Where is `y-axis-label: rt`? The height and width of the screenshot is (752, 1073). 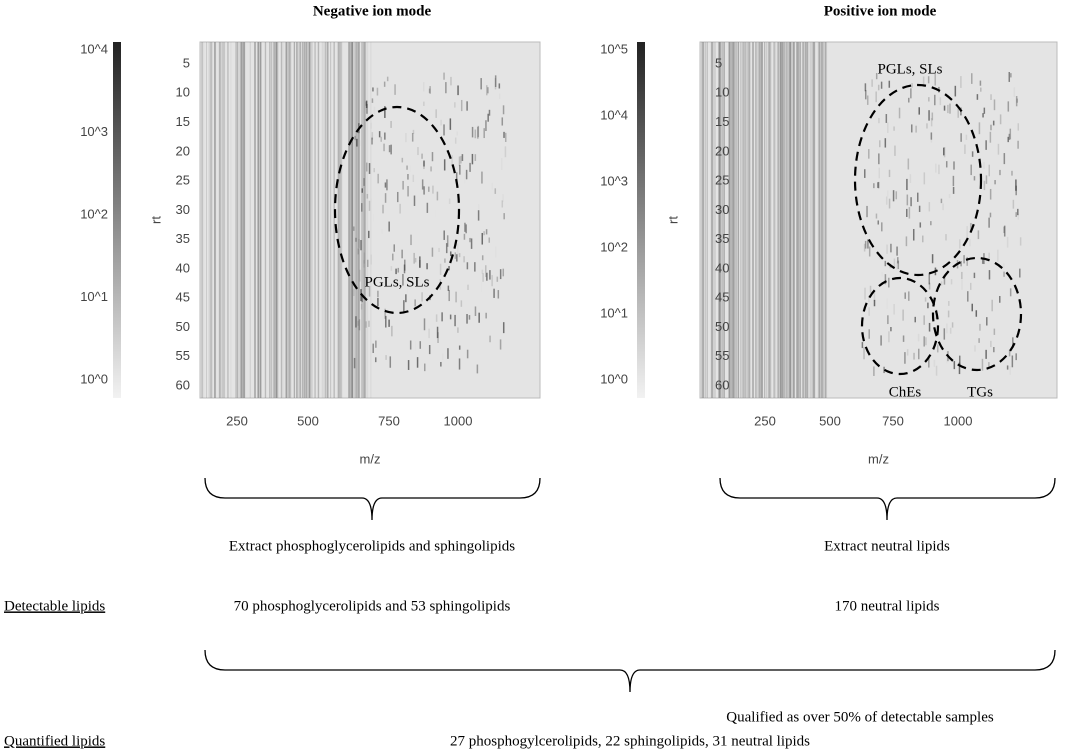
y-axis-label: rt is located at coordinates (155, 220).